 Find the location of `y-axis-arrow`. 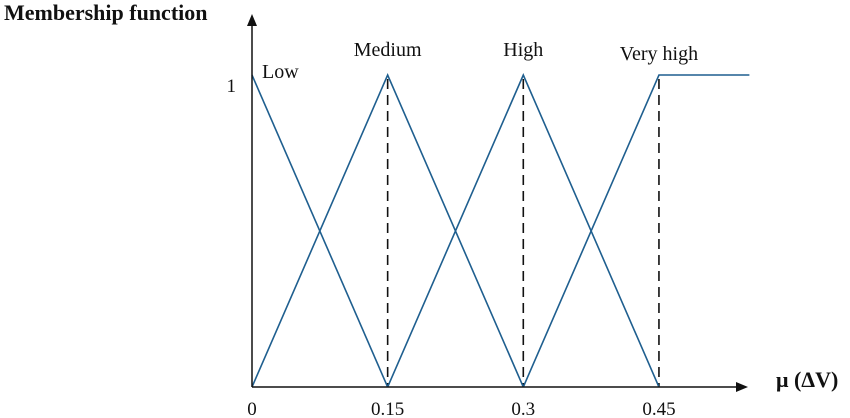

y-axis-arrow is located at coordinates (252, 20).